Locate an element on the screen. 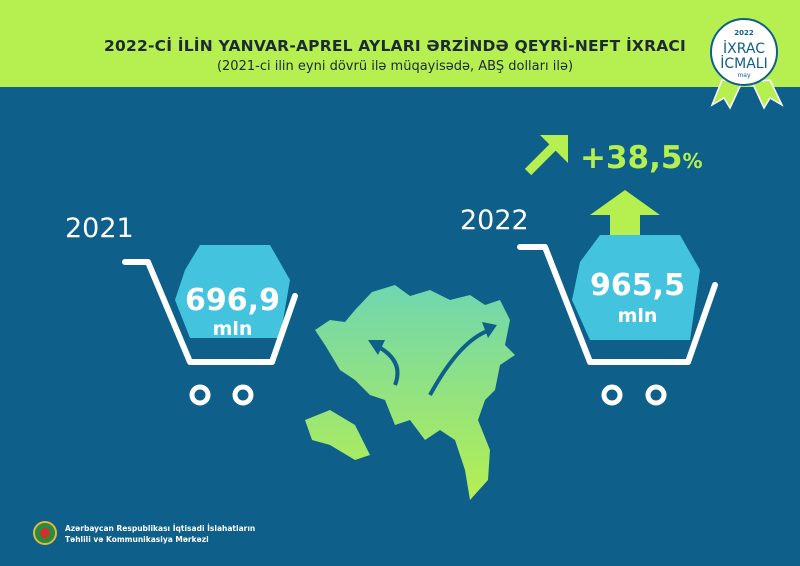  emblem-icon is located at coordinates (45, 533).